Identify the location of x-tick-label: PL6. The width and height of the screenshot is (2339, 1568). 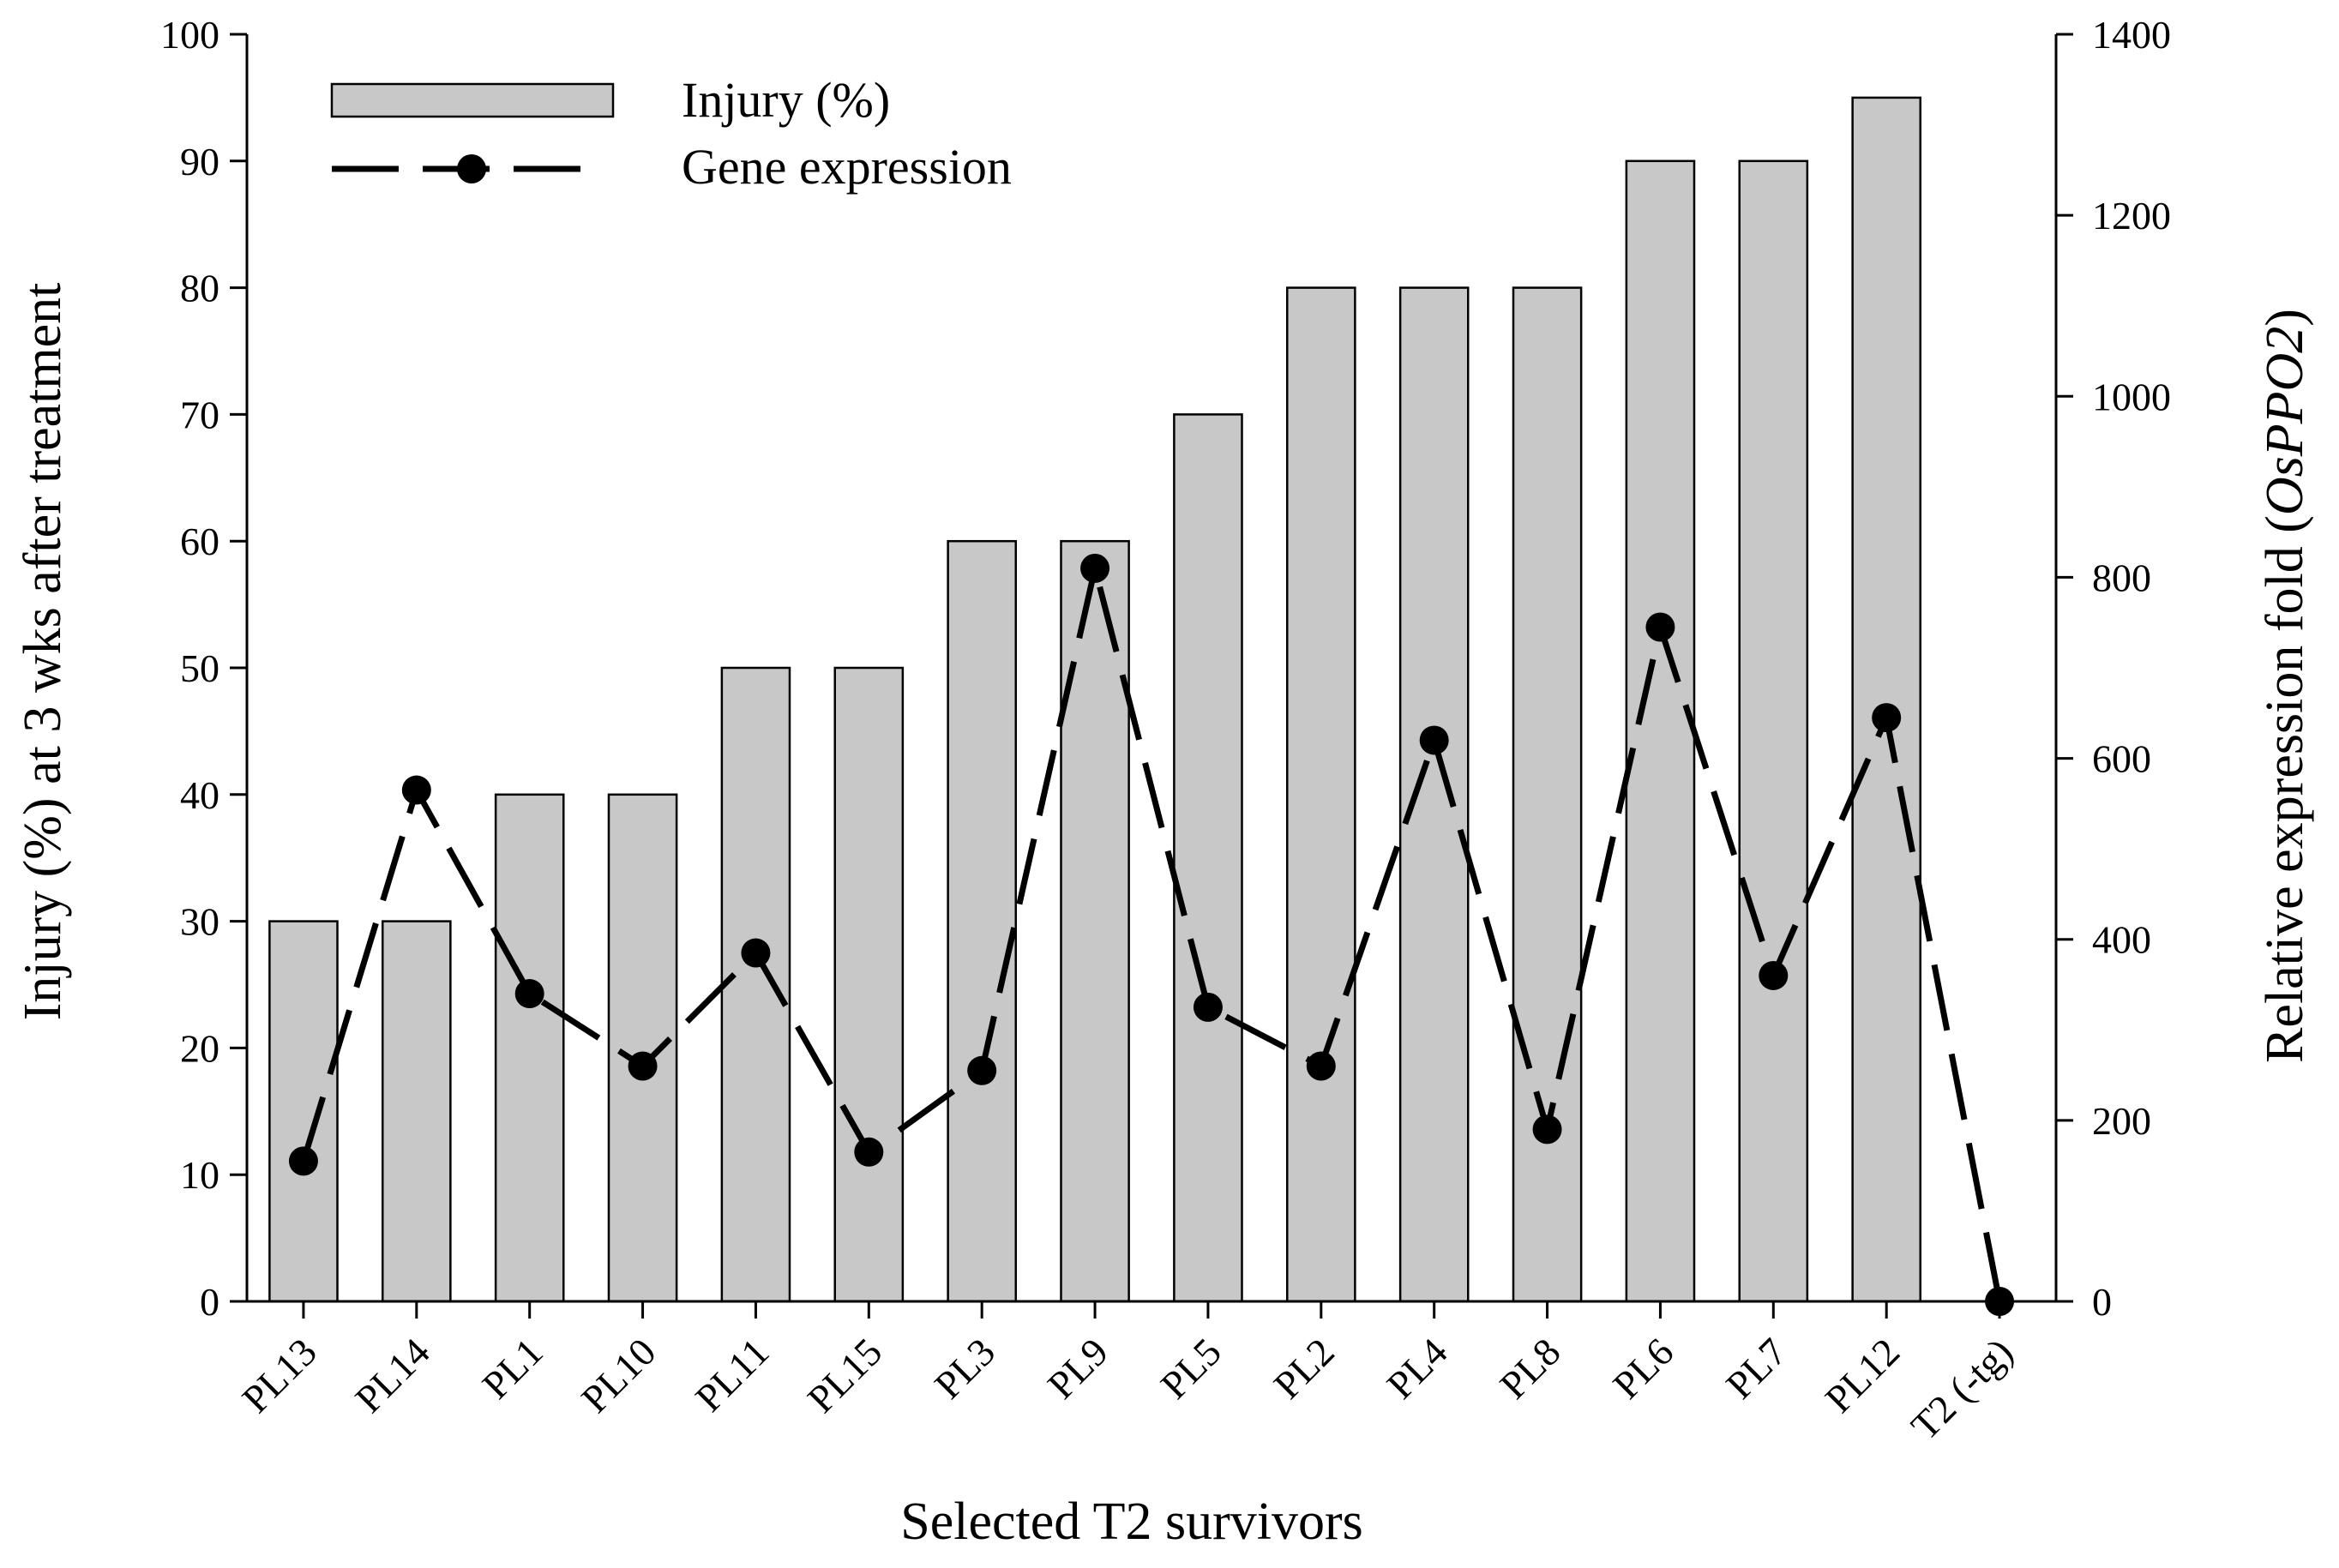
(1642, 1368).